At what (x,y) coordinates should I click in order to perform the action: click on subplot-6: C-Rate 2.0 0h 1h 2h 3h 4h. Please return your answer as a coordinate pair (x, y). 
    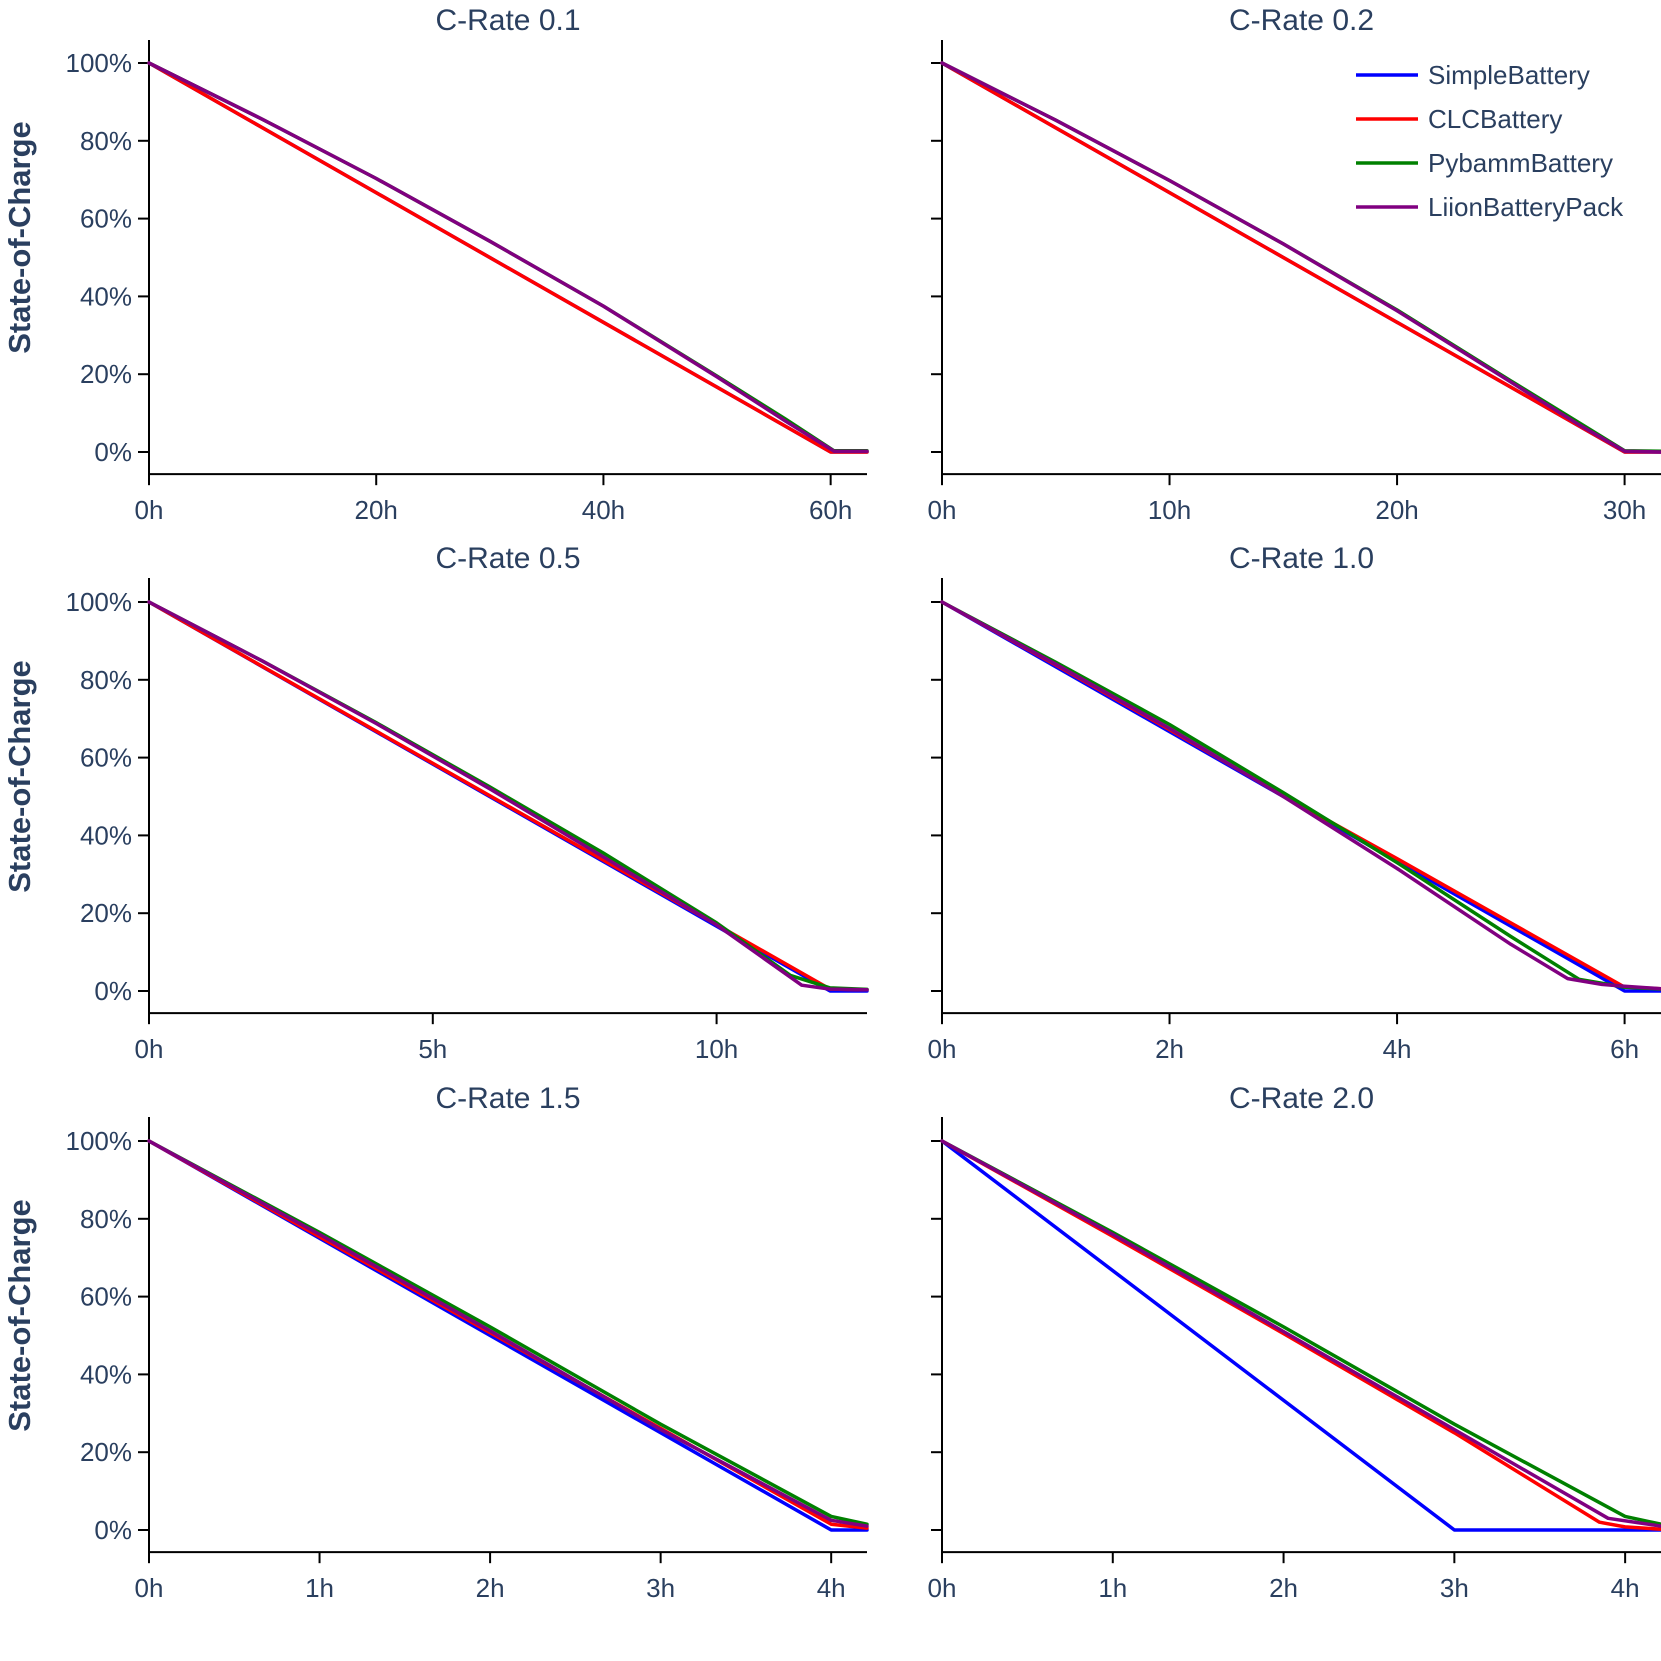
    Looking at the image, I should click on (1294, 1342).